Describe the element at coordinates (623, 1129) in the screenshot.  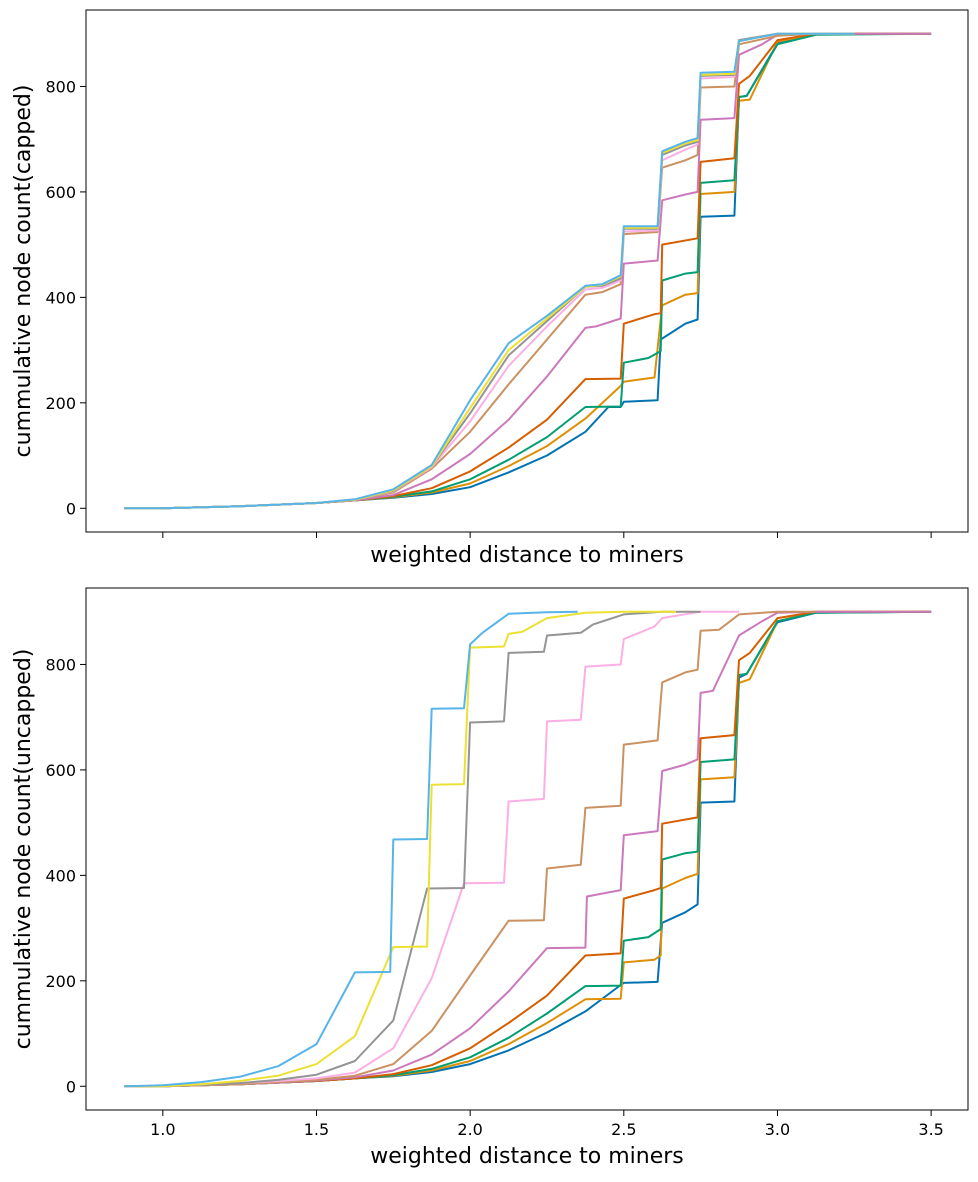
I see `chart1-x-tick-label-4: 2.5` at that location.